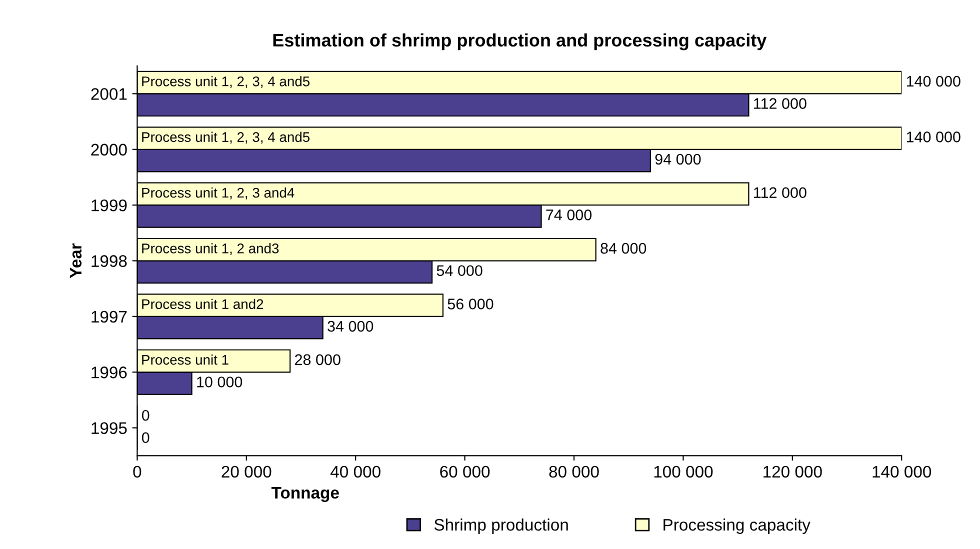  What do you see at coordinates (109, 261) in the screenshot?
I see `y-tick-label: 1998` at bounding box center [109, 261].